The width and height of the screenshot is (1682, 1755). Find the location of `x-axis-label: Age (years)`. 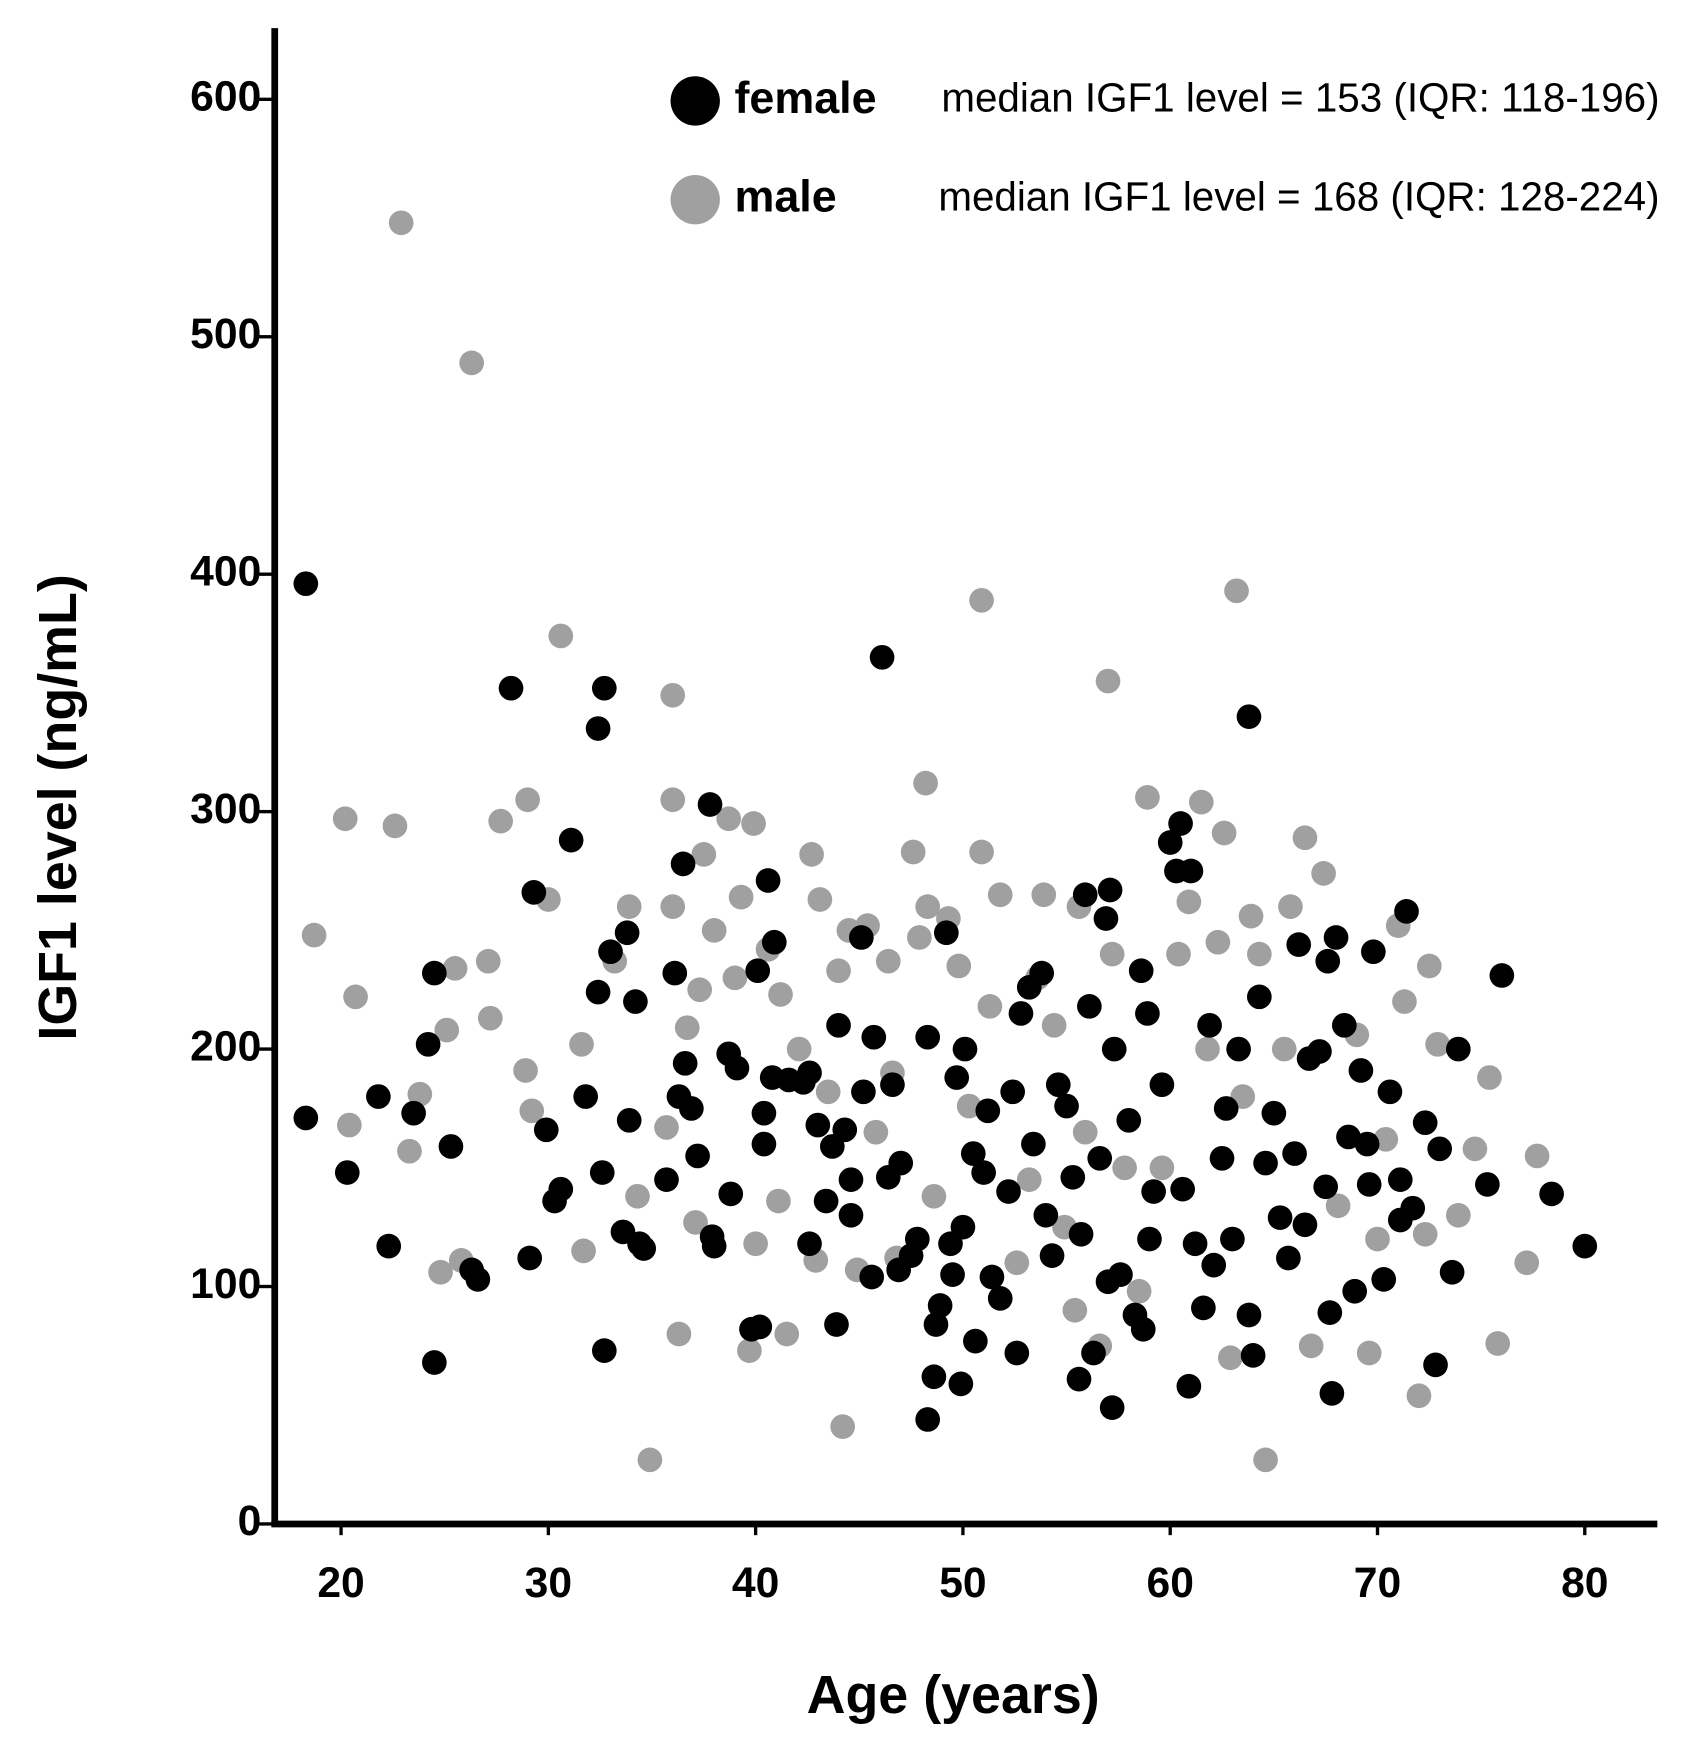

x-axis-label: Age (years) is located at coordinates (953, 1695).